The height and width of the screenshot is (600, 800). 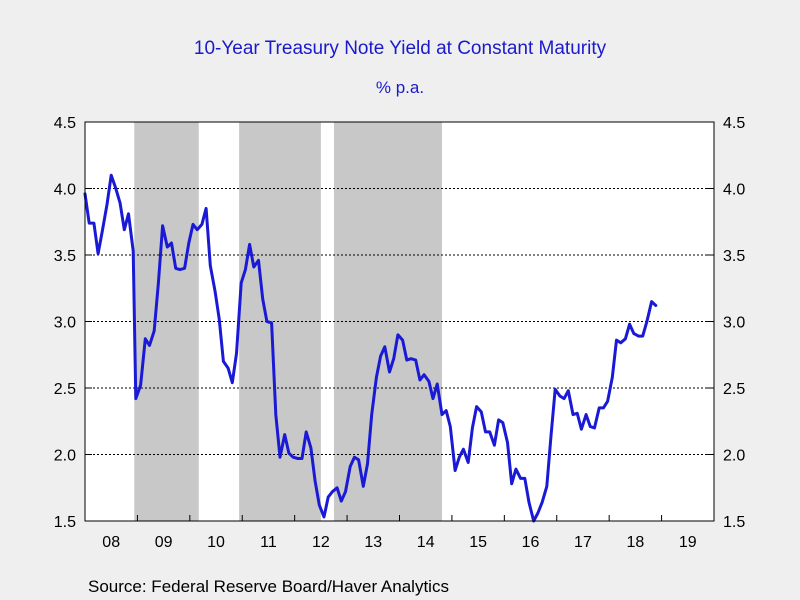 I want to click on x-tick-label-19: 19, so click(x=688, y=542).